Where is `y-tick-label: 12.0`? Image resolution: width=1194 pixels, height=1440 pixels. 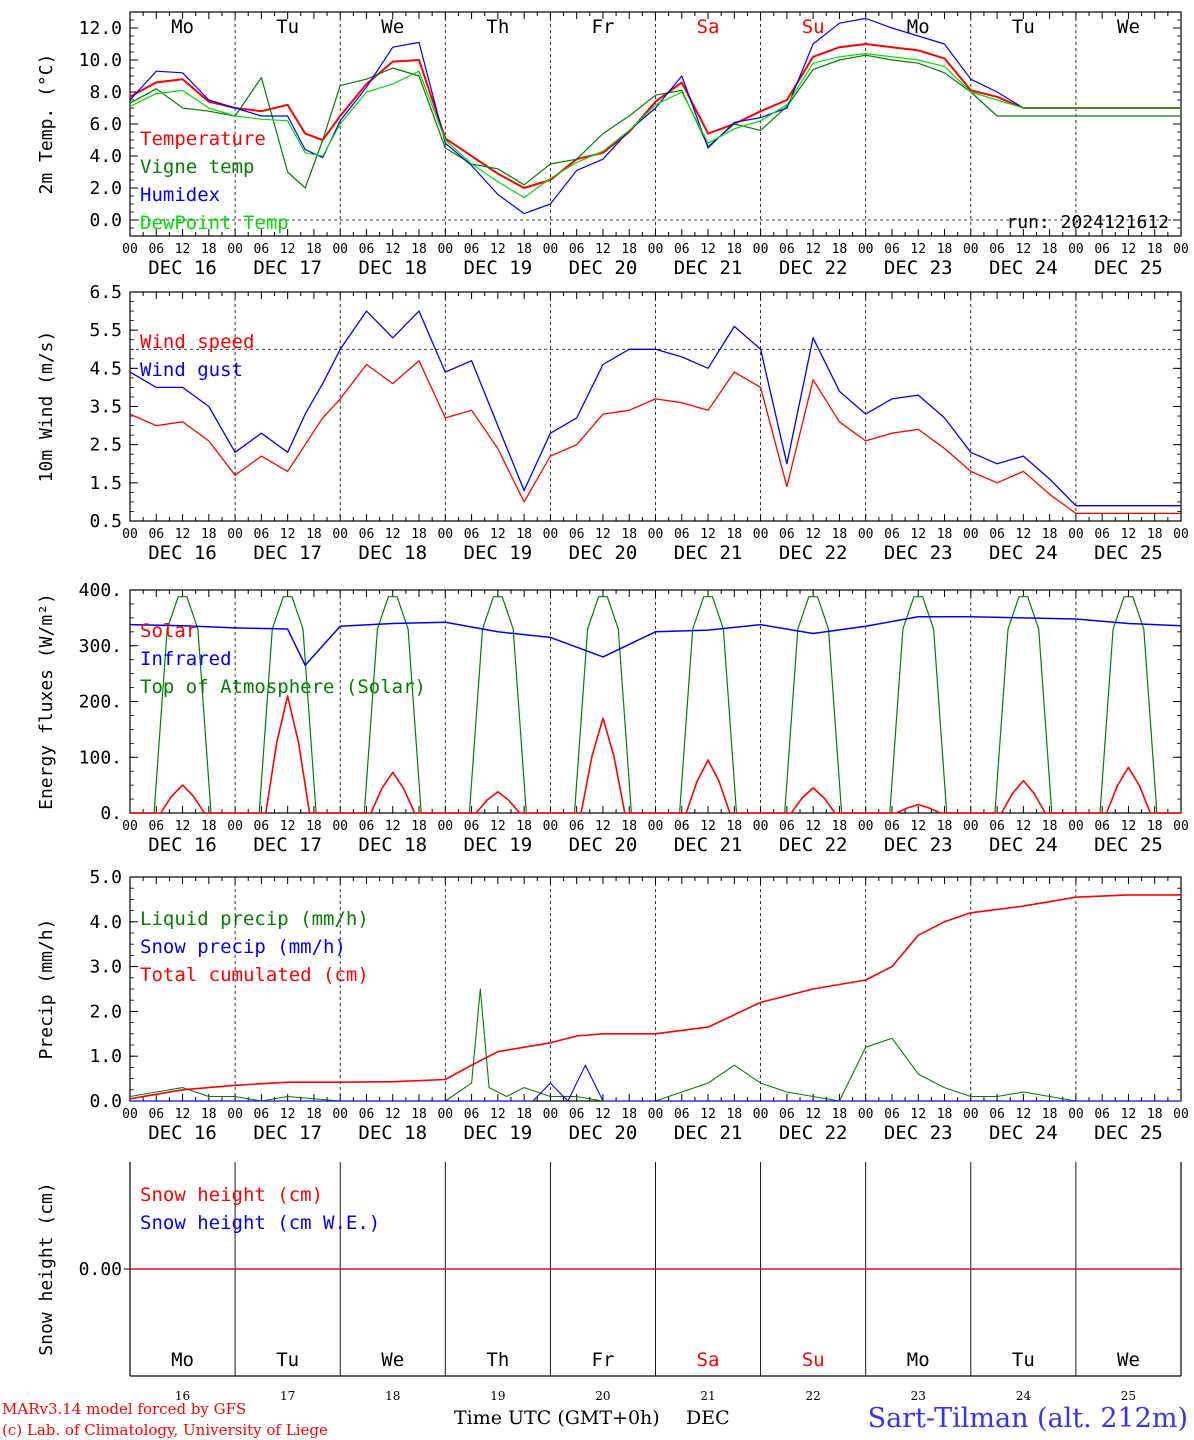
y-tick-label: 12.0 is located at coordinates (100, 28).